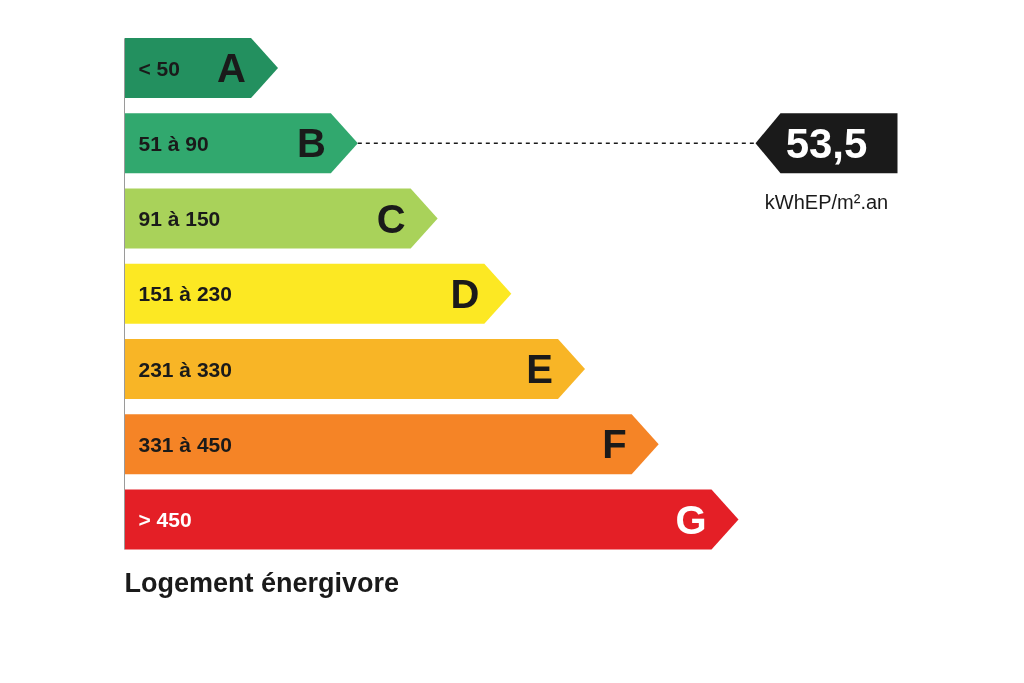 This screenshot has width=1024, height=683. Describe the element at coordinates (179, 218) in the screenshot. I see `annotation: 91 à 150` at that location.